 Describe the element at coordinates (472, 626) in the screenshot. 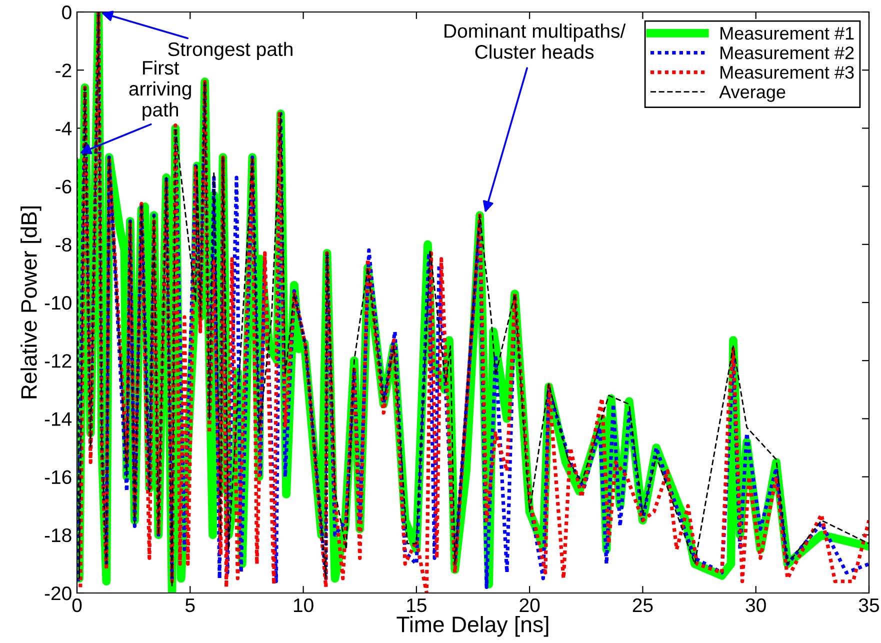

I see `x-axis-title: Time Delay [ns]` at that location.